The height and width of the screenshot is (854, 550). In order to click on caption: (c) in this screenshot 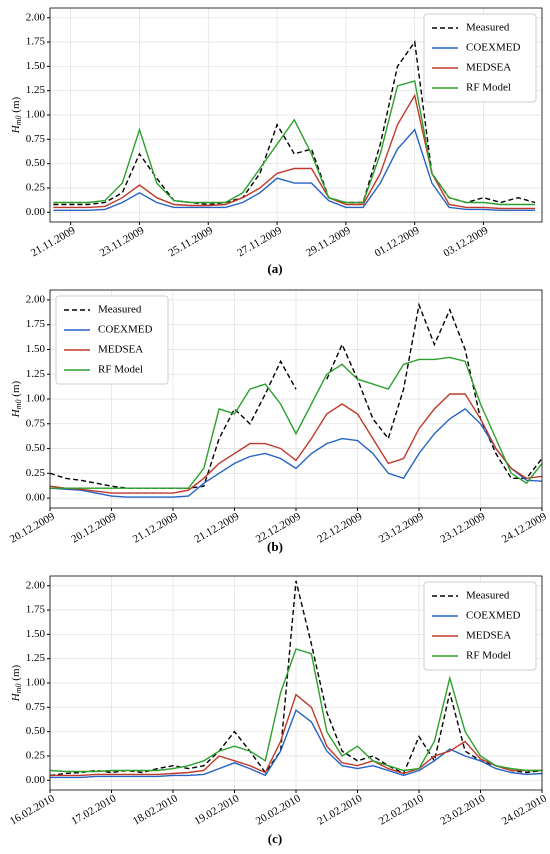, I will do `click(275, 838)`.